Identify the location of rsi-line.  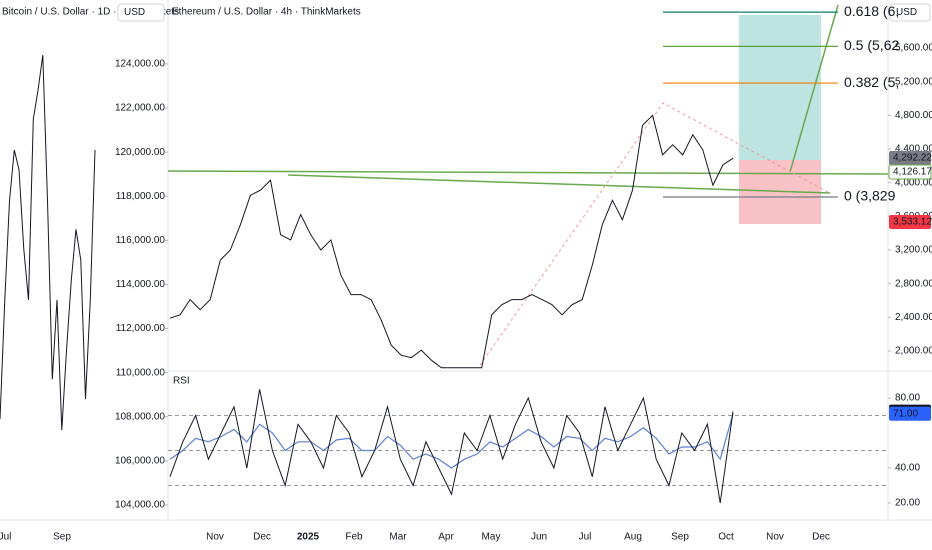
(451, 446).